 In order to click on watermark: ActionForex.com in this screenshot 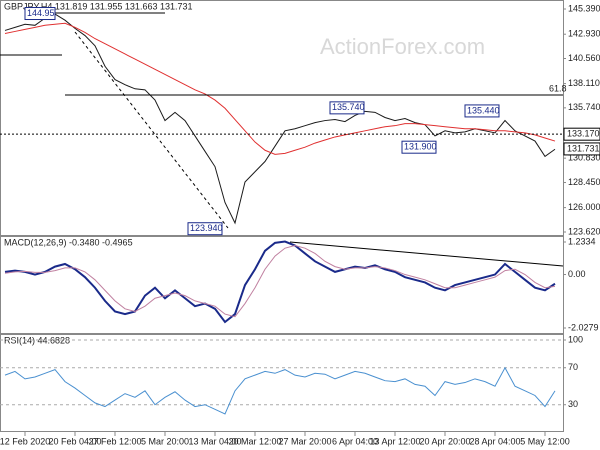, I will do `click(402, 46)`.